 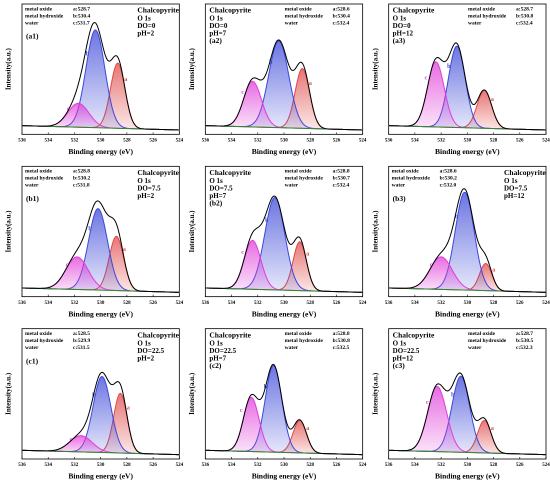 I want to click on legend-label: a:528.7, so click(x=524, y=334).